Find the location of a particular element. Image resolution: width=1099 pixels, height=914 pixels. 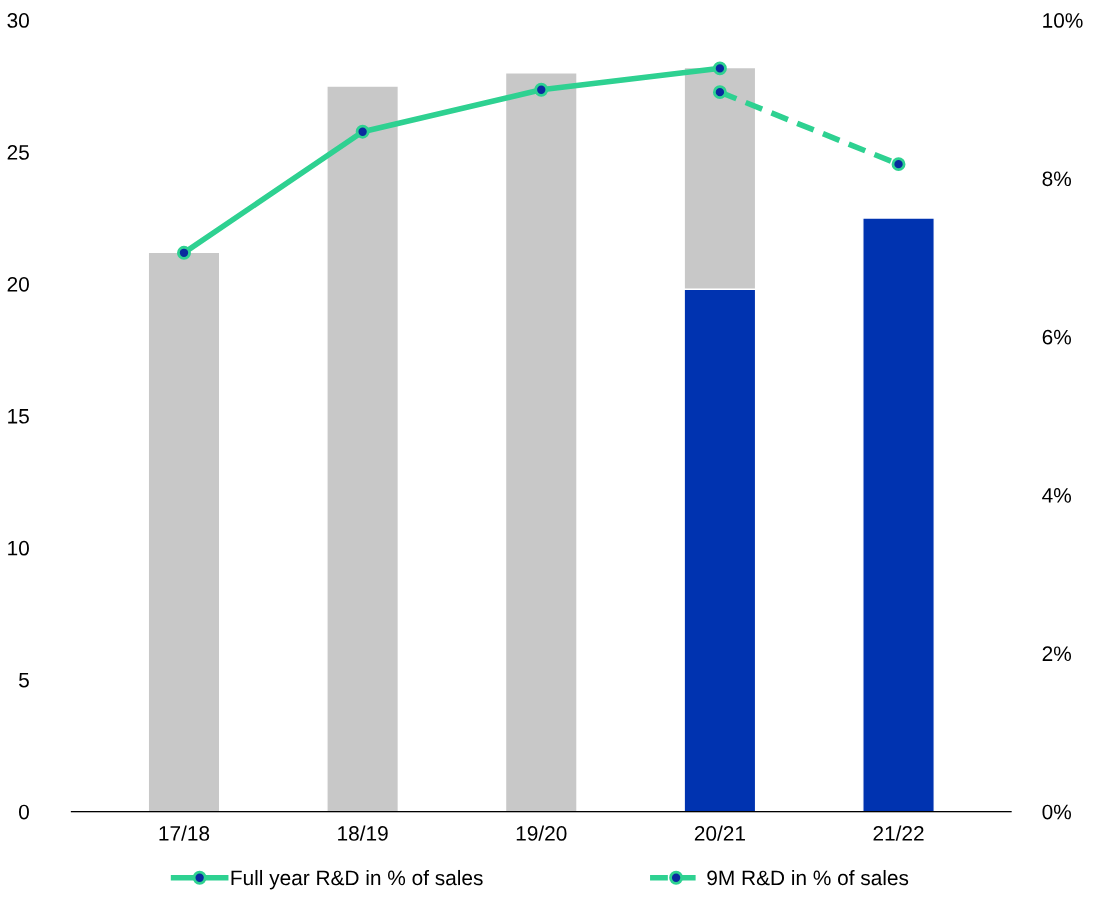

legend-label: 9M R&D in % of sales is located at coordinates (808, 877).